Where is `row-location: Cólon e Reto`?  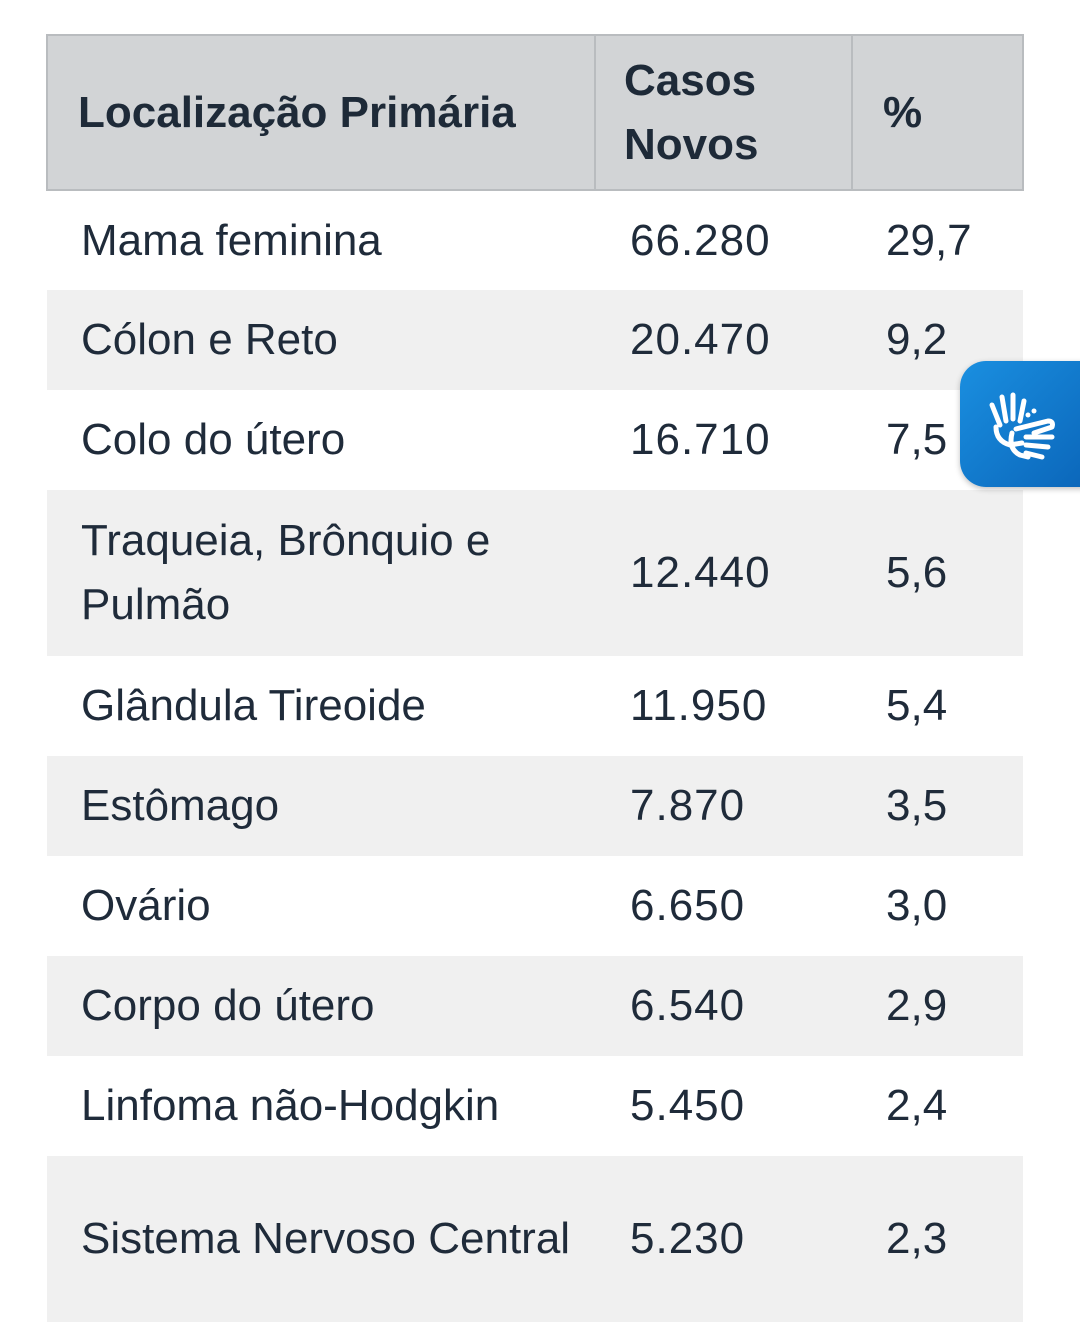
row-location: Cólon e Reto is located at coordinates (321, 340).